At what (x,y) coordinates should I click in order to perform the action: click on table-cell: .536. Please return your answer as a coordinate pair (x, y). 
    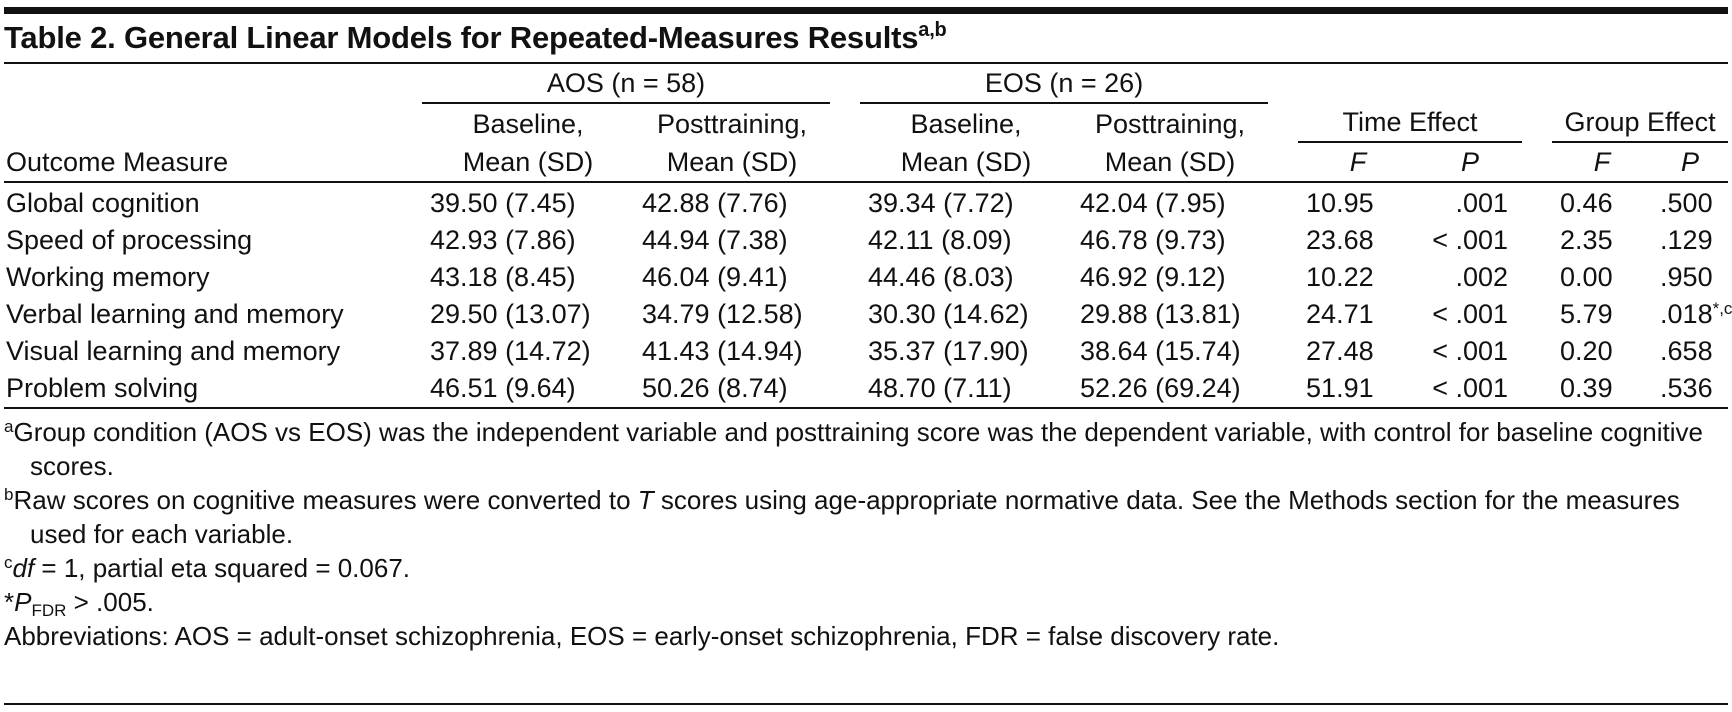
    Looking at the image, I should click on (1686, 388).